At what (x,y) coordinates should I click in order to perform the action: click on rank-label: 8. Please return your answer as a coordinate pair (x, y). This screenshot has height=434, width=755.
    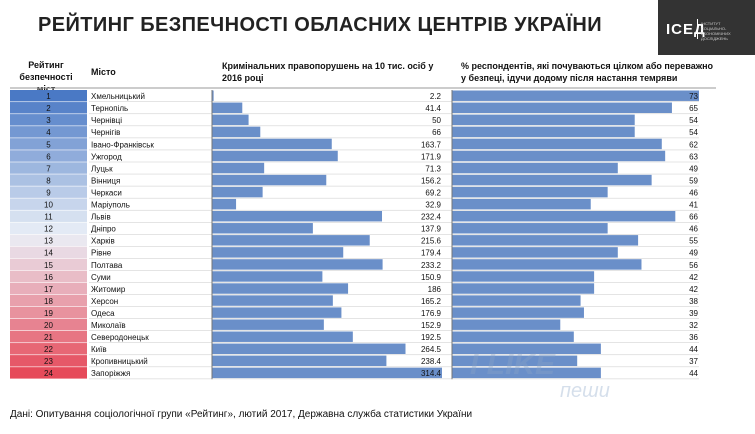
    Looking at the image, I should click on (48, 180).